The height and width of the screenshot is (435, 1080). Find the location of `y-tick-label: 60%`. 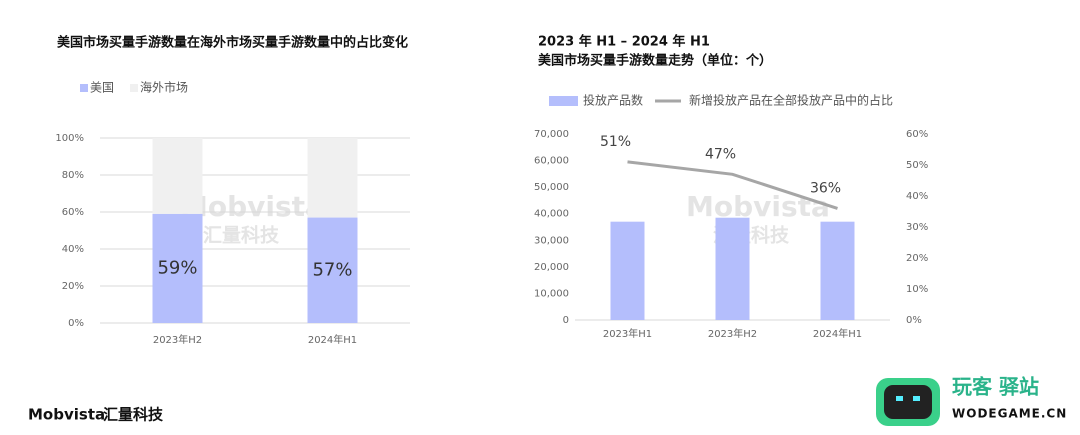

y-tick-label: 60% is located at coordinates (73, 212).